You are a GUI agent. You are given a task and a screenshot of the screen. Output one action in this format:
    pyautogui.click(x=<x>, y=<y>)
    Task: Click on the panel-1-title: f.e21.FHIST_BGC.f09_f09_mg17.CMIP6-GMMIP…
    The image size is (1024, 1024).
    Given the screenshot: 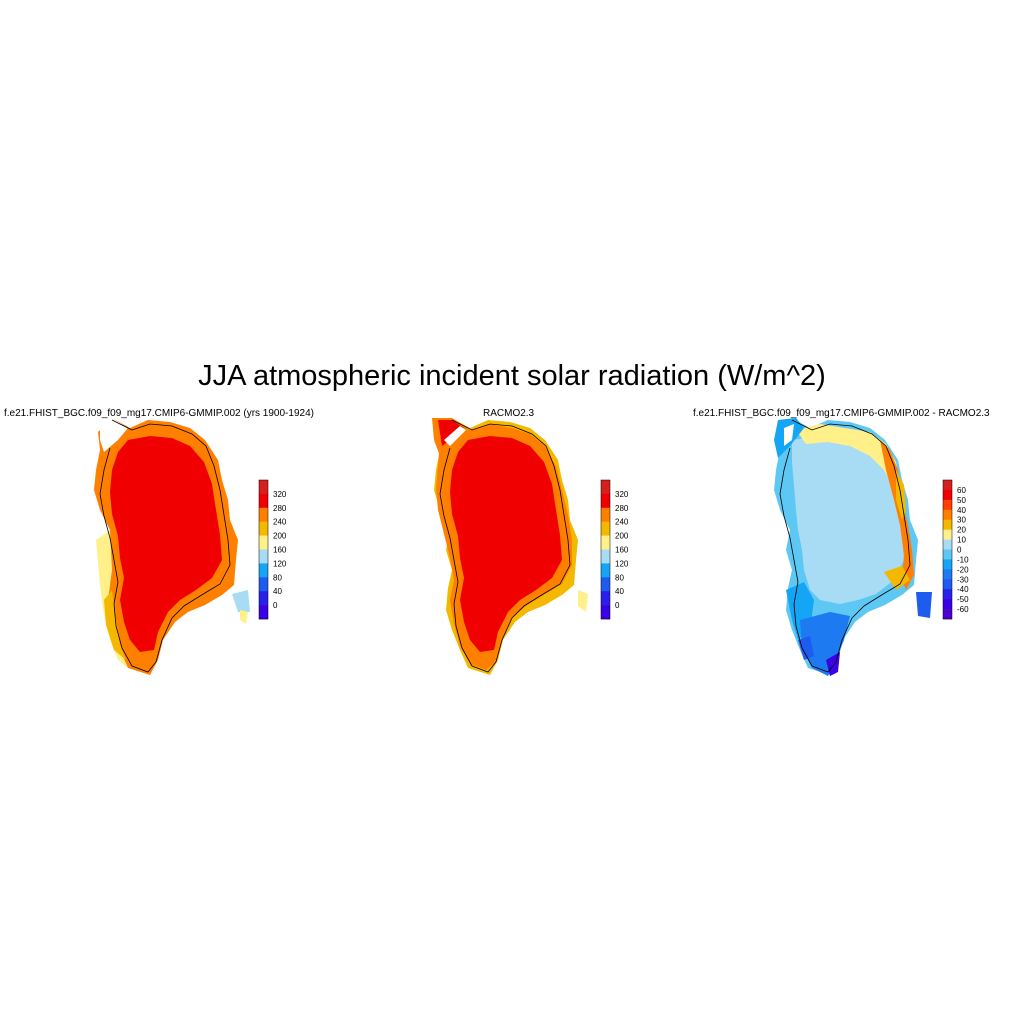 What is the action you would take?
    pyautogui.click(x=159, y=413)
    